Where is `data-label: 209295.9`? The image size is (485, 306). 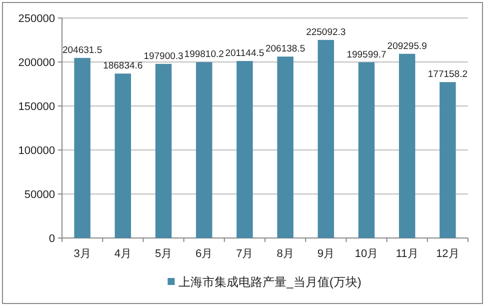
data-label: 209295.9 is located at coordinates (407, 46).